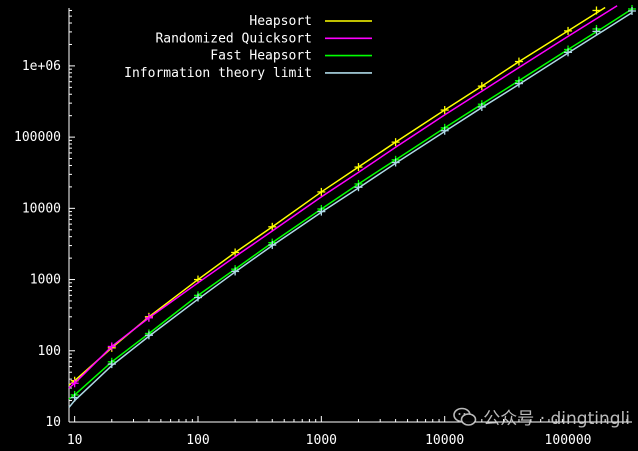  I want to click on legend-label: Heapsort, so click(280, 21).